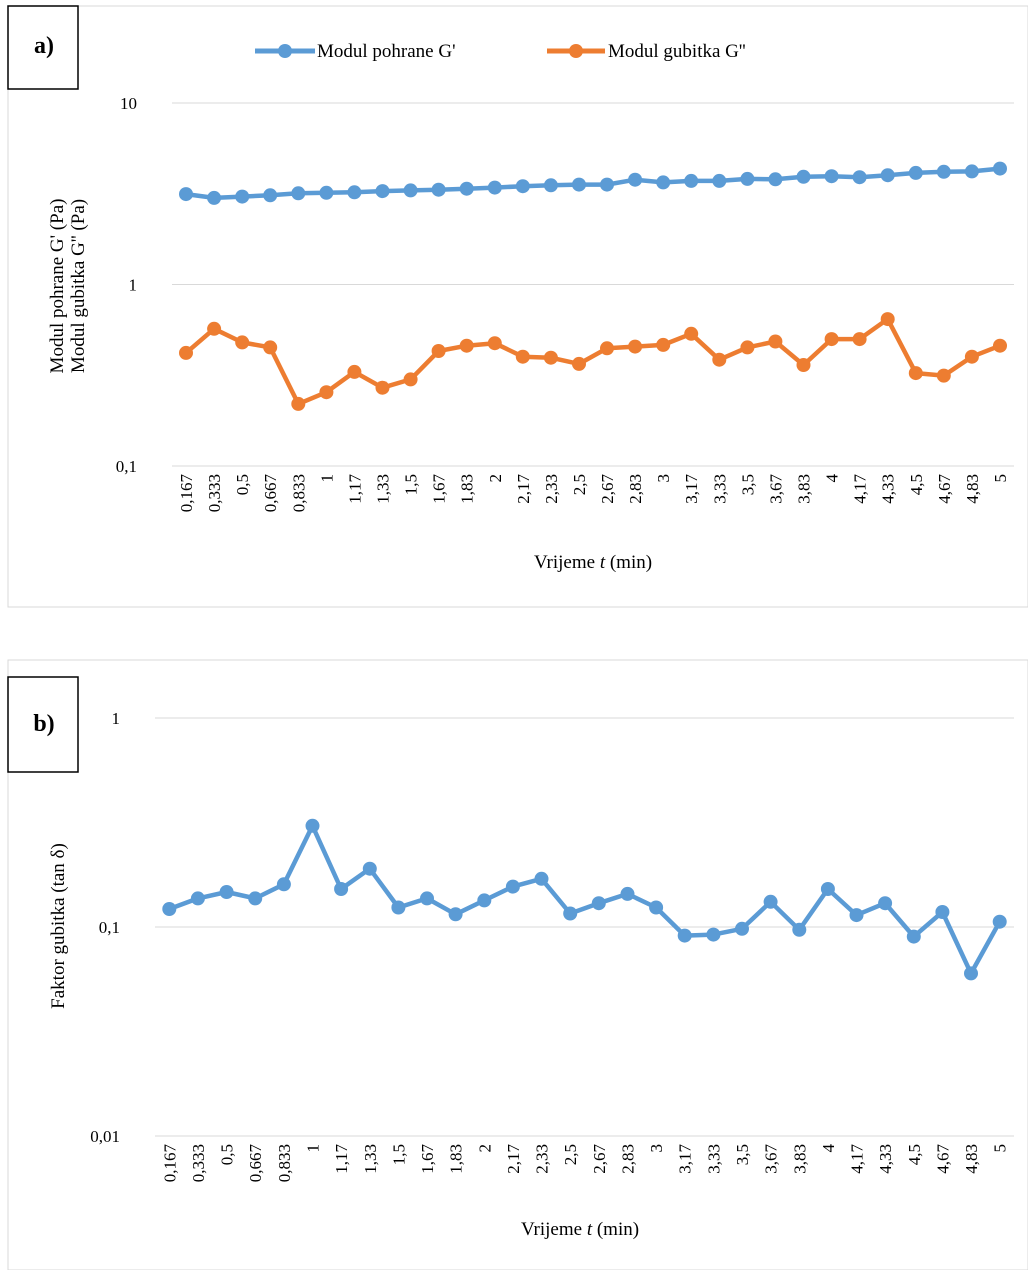 This screenshot has width=1028, height=1270. What do you see at coordinates (713, 1159) in the screenshot?
I see `panel-b-x-tick-label: 3,33` at bounding box center [713, 1159].